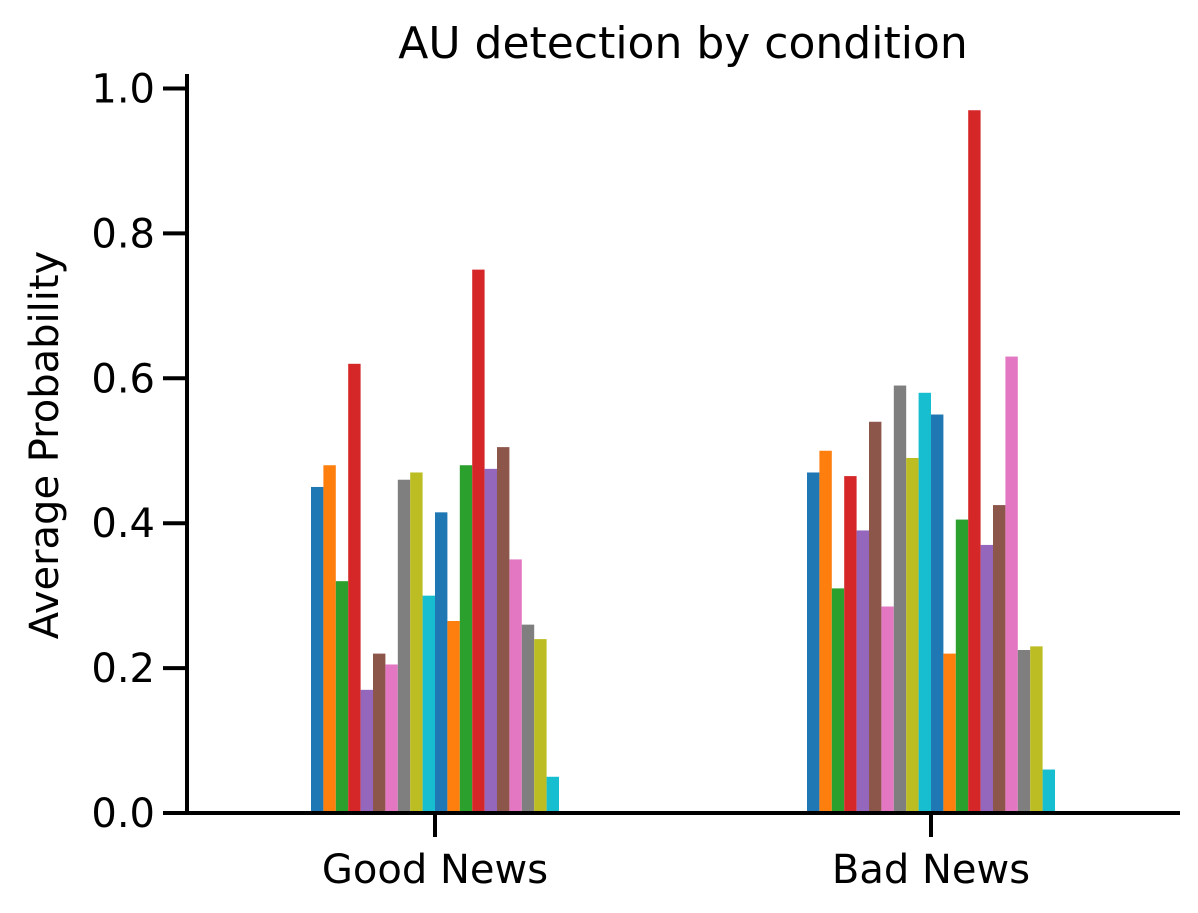  What do you see at coordinates (123, 379) in the screenshot?
I see `y-tick-label-3: 0.6` at bounding box center [123, 379].